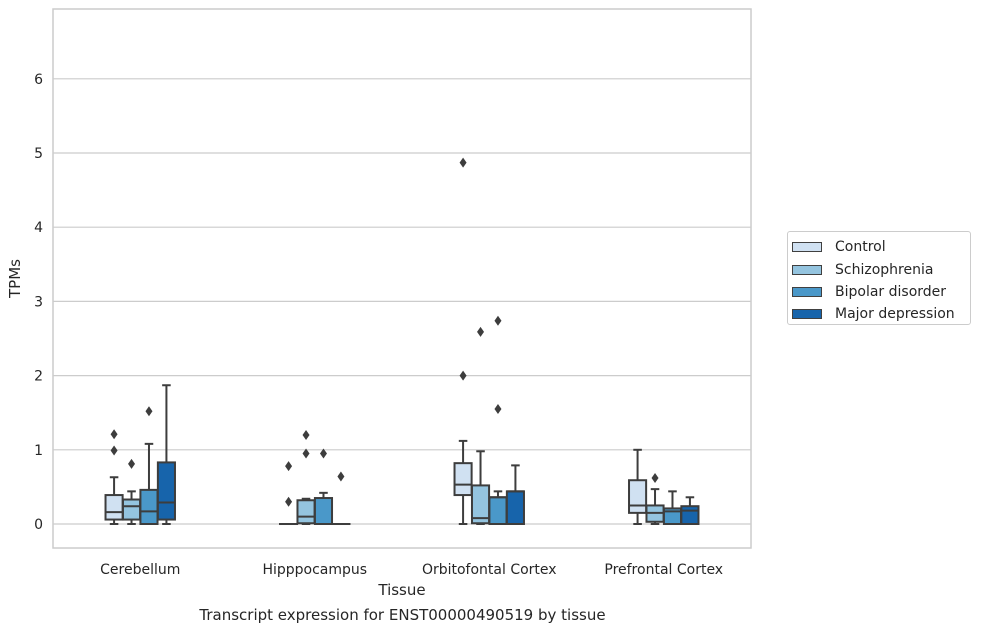 The height and width of the screenshot is (634, 983). Describe the element at coordinates (38, 154) in the screenshot. I see `y-tick-label: 5` at that location.